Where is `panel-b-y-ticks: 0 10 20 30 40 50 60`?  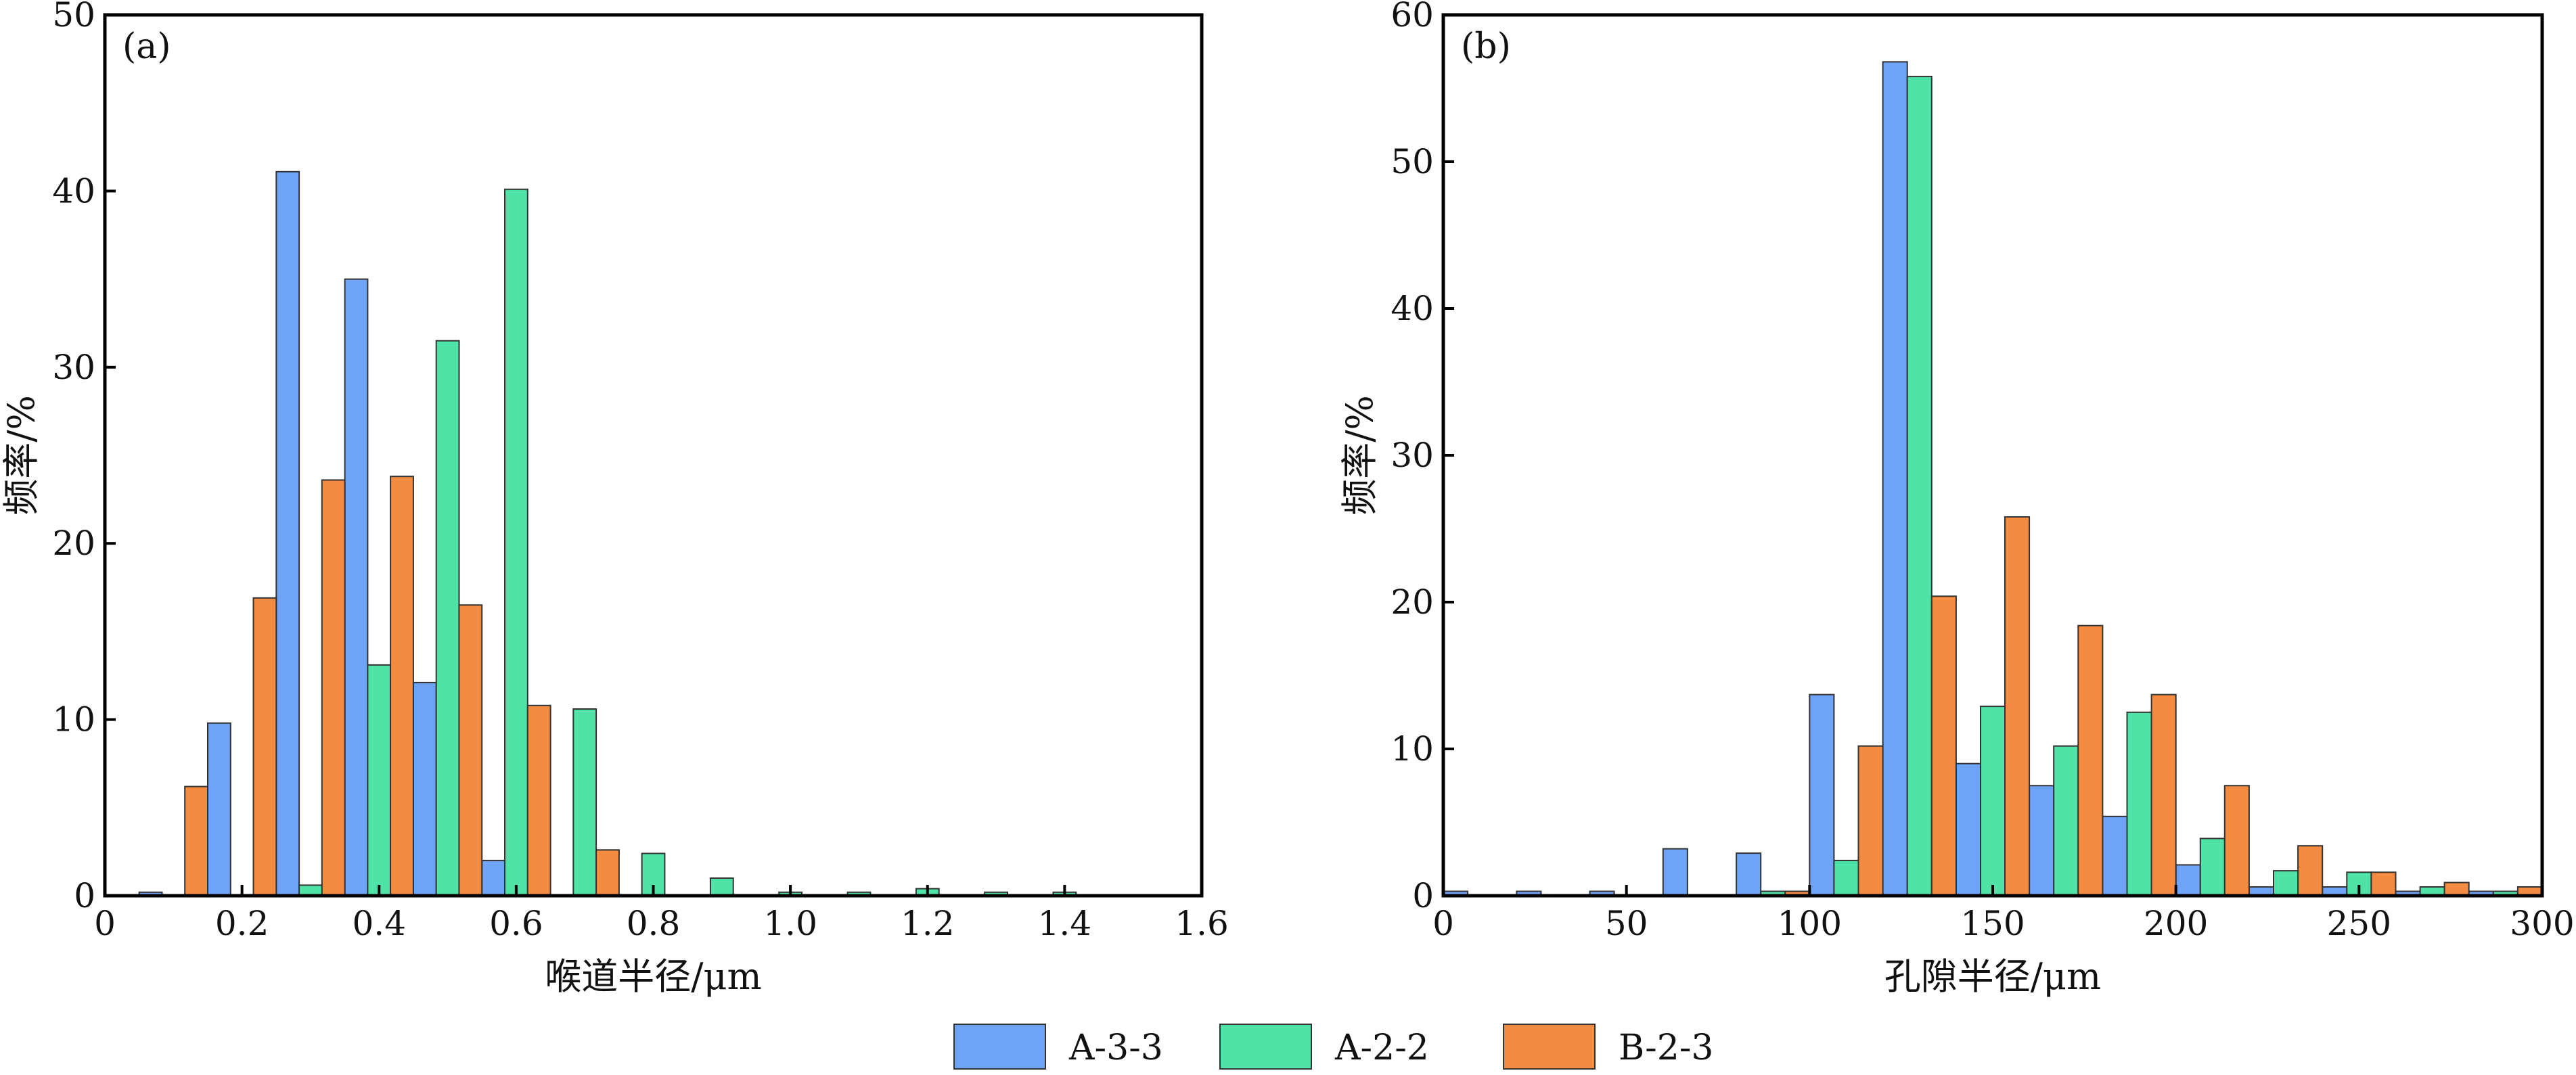 panel-b-y-ticks: 0 10 20 30 40 50 60 is located at coordinates (1422, 457).